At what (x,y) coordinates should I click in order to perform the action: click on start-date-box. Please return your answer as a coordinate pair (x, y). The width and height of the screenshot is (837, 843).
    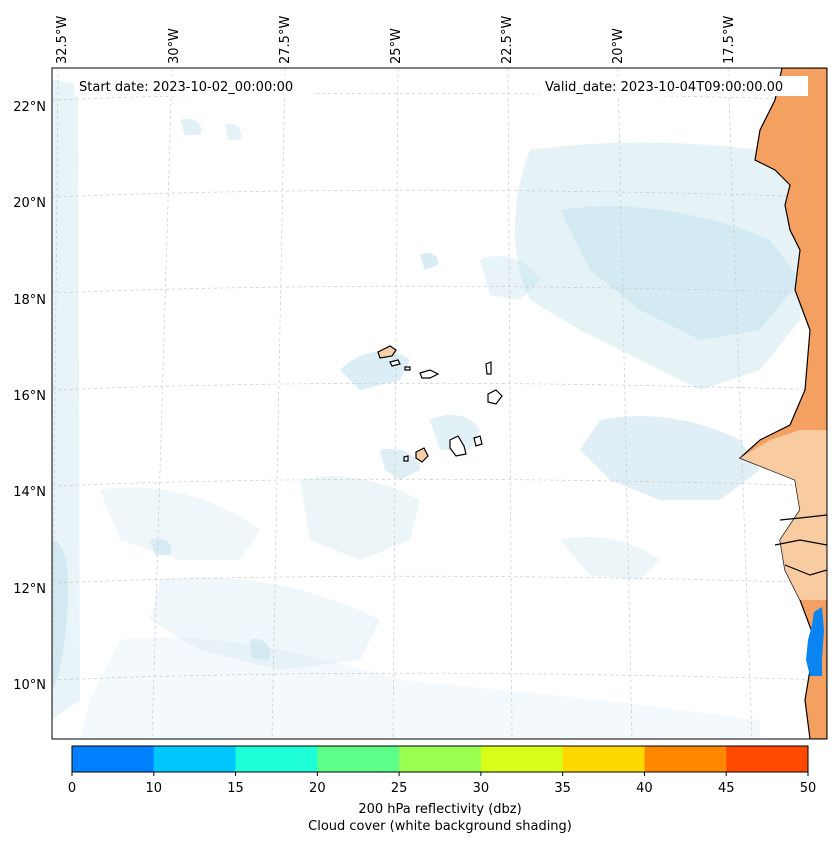
    Looking at the image, I should click on (194, 86).